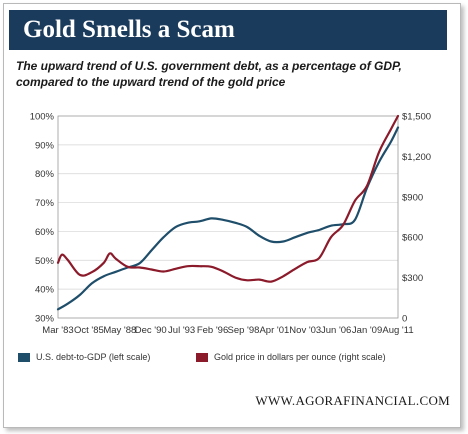 The image size is (468, 434). I want to click on footer-website: WWW.AGORAFINANCIAL.COM, so click(352, 400).